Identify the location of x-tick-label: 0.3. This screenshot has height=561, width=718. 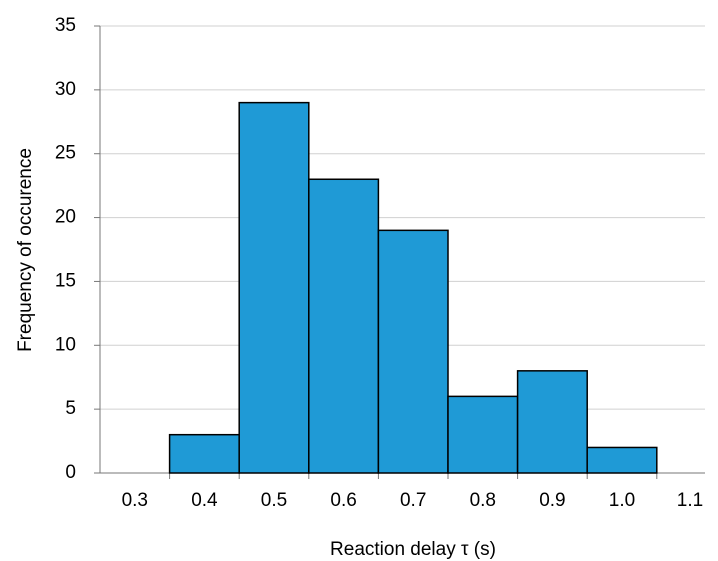
(135, 500).